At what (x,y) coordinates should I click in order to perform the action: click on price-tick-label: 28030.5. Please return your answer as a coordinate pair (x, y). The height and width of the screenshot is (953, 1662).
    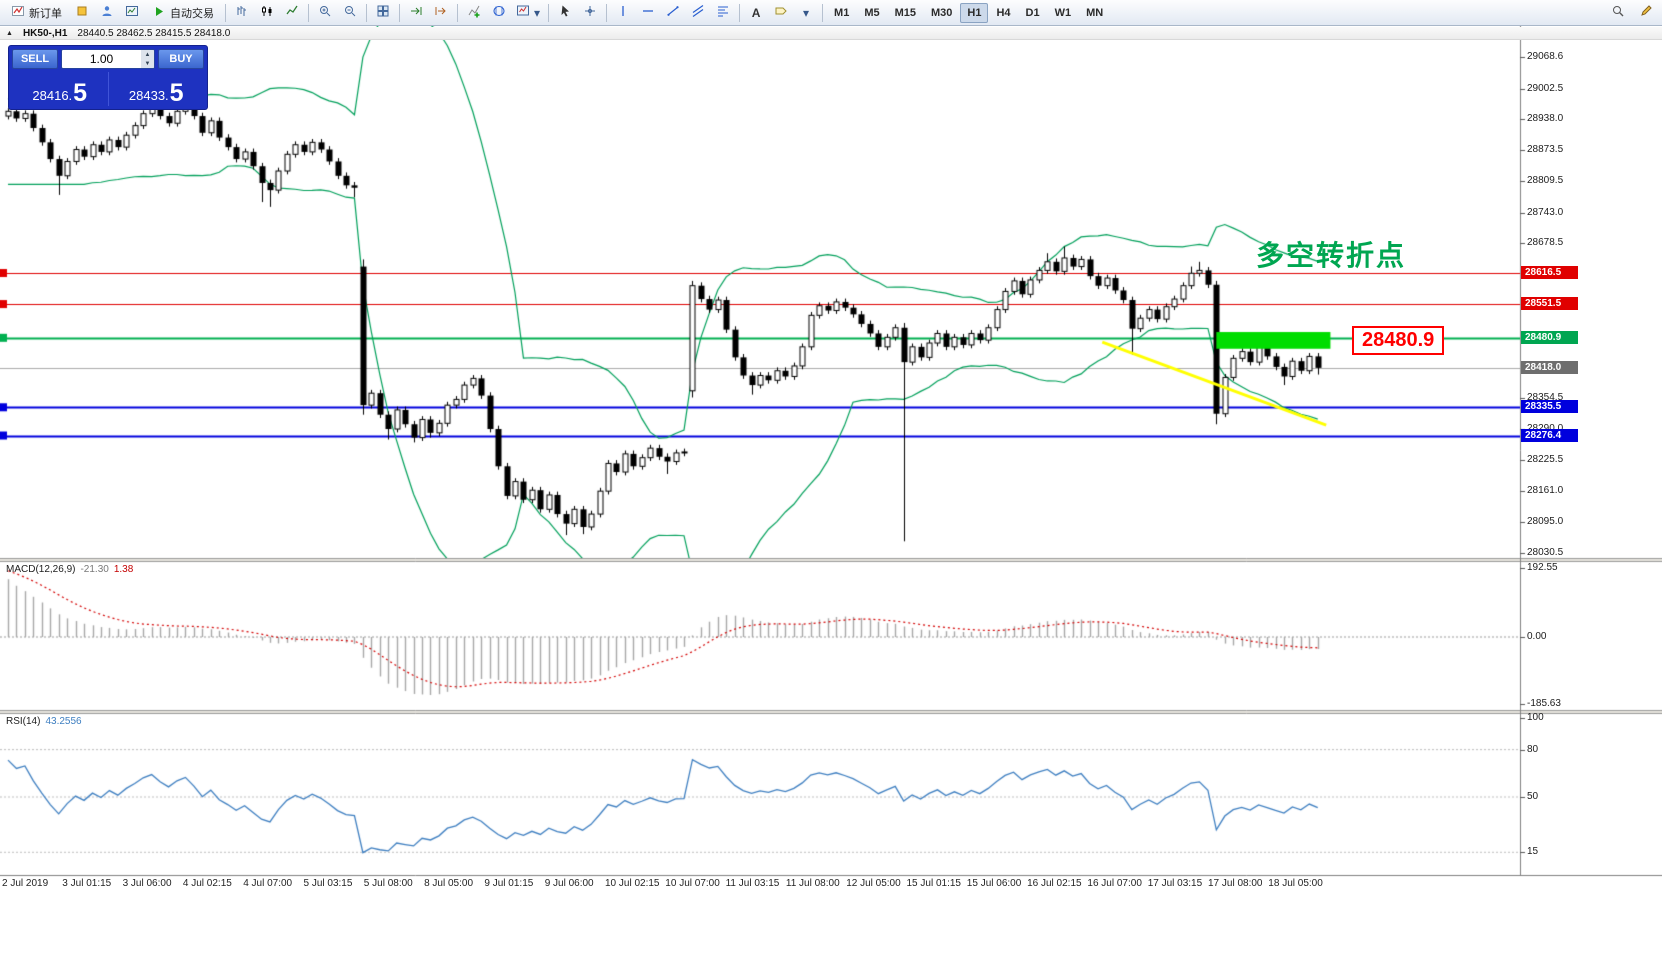
    Looking at the image, I should click on (1545, 553).